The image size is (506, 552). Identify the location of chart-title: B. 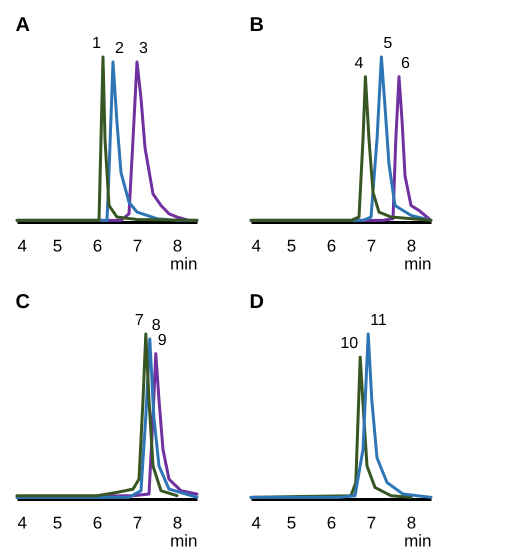
(257, 25).